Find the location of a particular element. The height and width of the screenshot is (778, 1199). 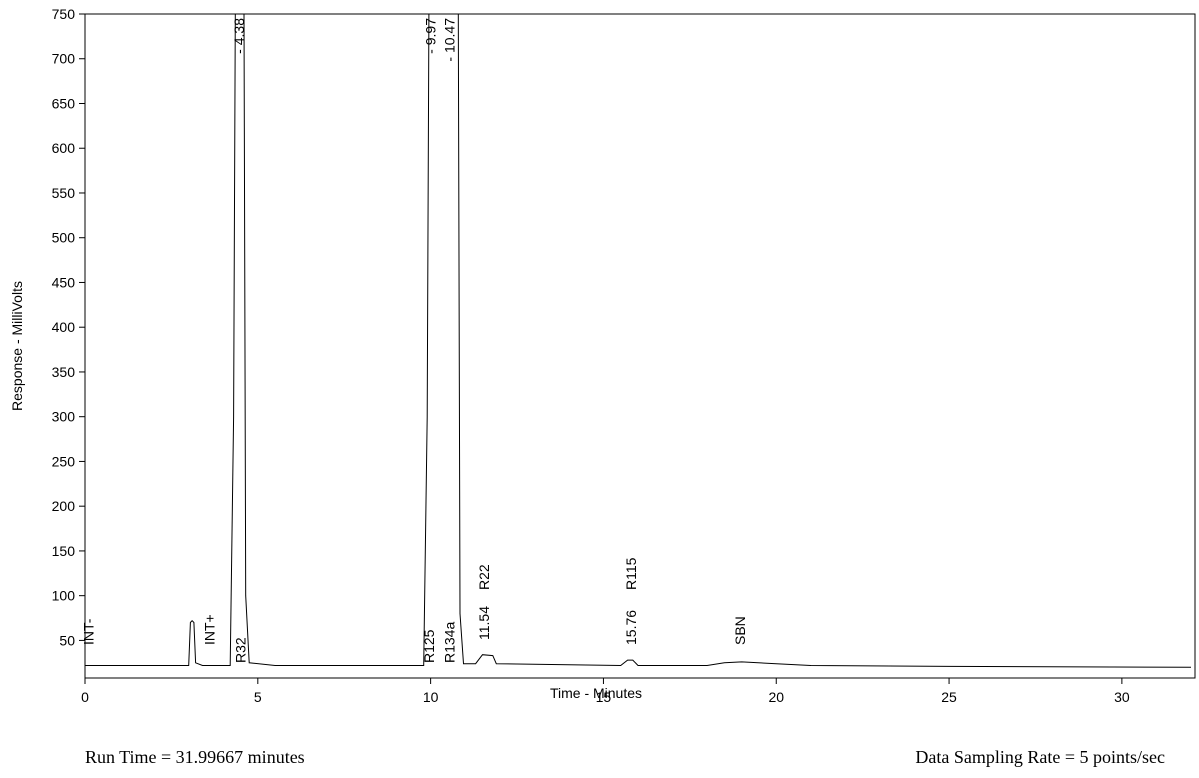

y-tick-label: 200 is located at coordinates (64, 506).